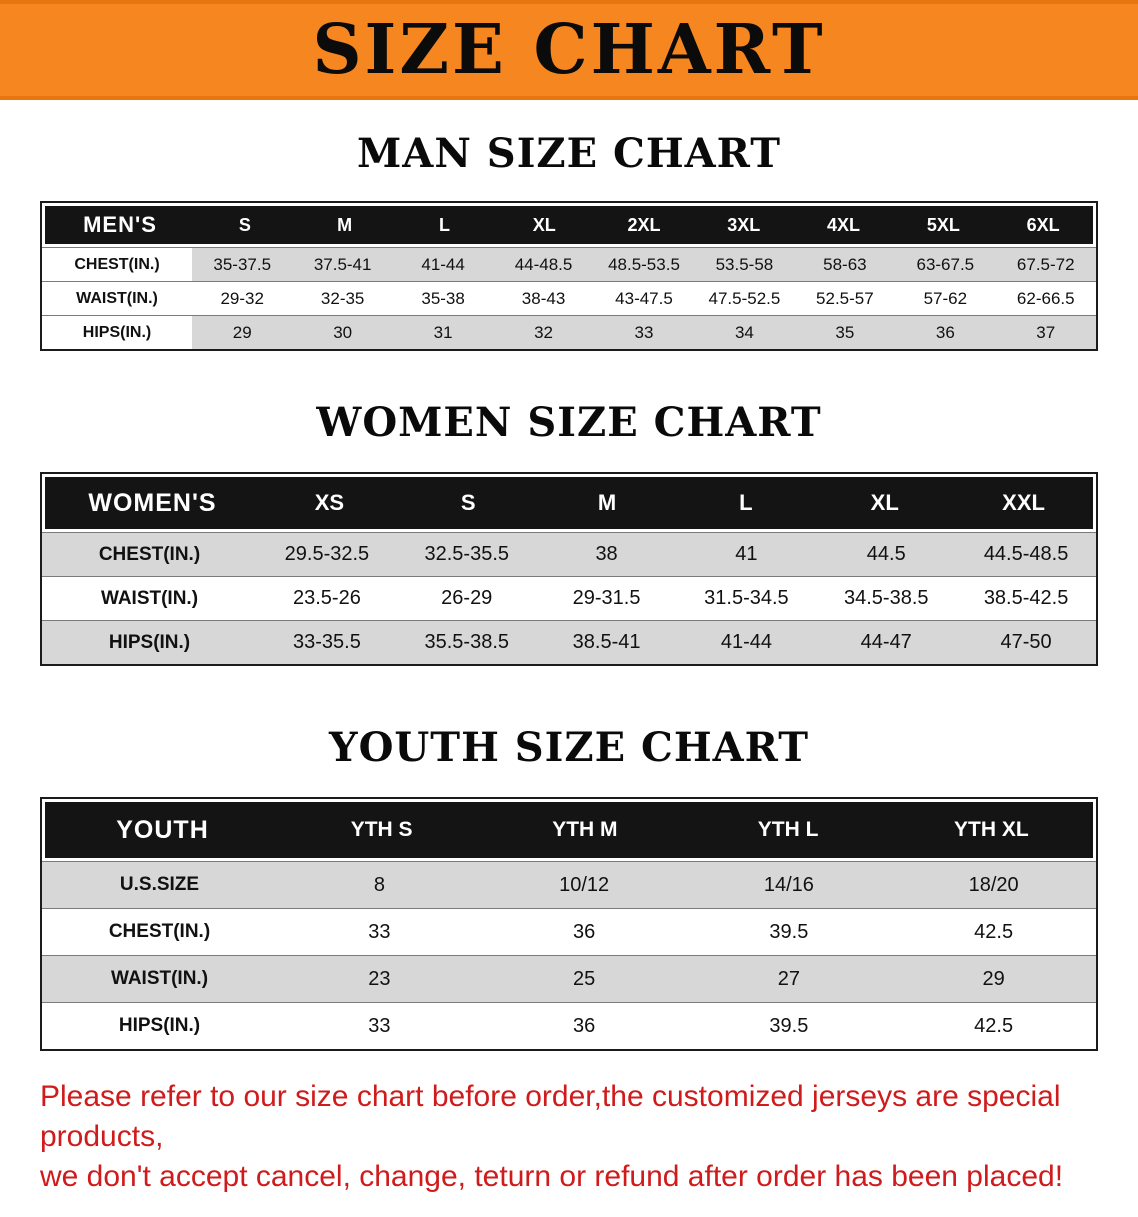 Image resolution: width=1138 pixels, height=1217 pixels. Describe the element at coordinates (326, 642) in the screenshot. I see `measurement-value: 33-35.5` at that location.